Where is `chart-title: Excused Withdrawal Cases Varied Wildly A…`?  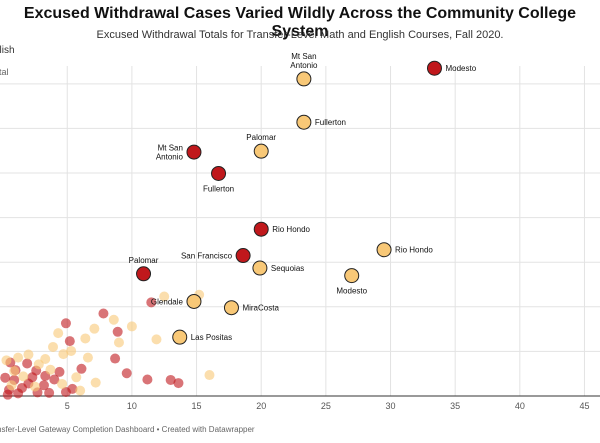
chart-title: Excused Withdrawal Cases Varied Wildly A… is located at coordinates (300, 22).